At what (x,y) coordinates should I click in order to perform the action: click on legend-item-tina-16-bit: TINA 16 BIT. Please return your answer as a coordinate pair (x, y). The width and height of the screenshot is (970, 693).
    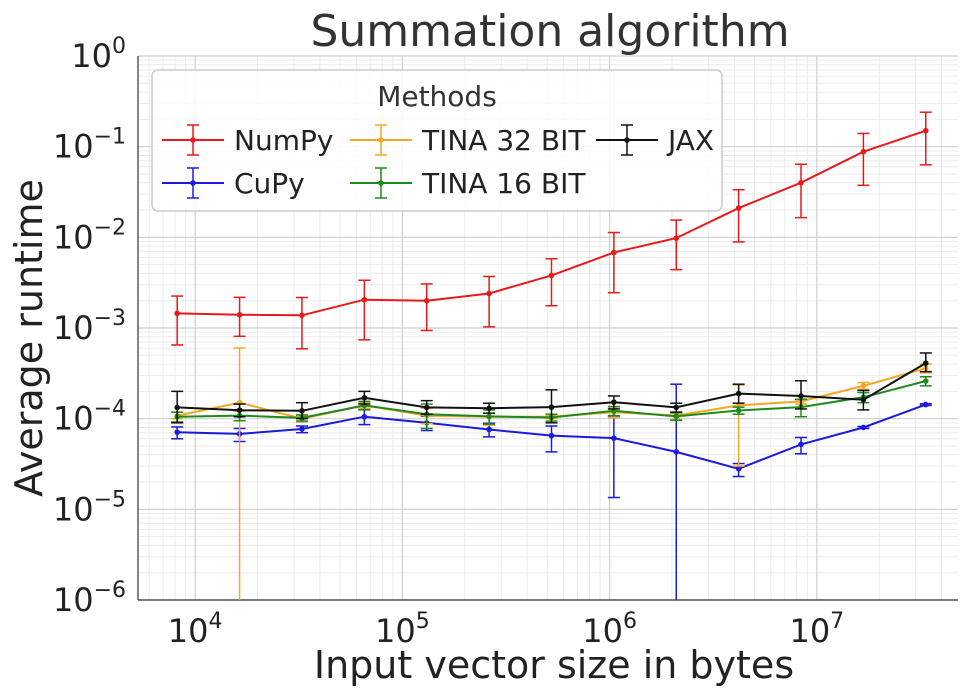
    Looking at the image, I should click on (468, 183).